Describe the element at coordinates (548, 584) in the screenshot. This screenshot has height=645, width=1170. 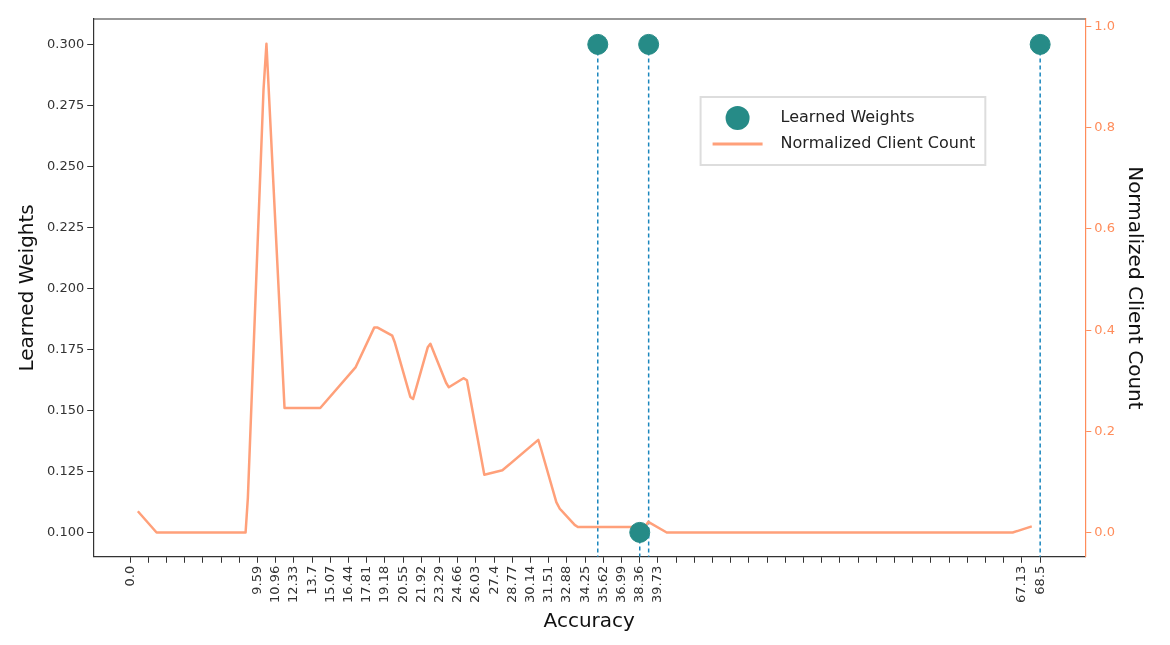
I see `x-tick-label: 31.51` at that location.